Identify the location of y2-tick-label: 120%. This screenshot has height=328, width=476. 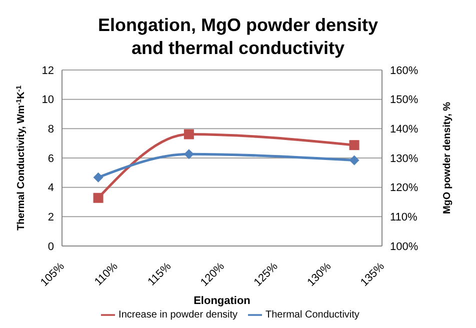
(404, 188).